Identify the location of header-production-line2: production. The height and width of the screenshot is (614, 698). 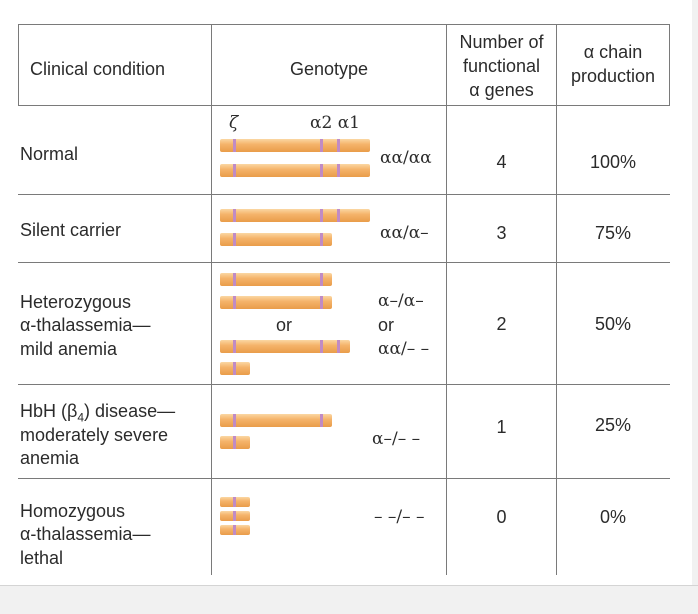
(613, 76).